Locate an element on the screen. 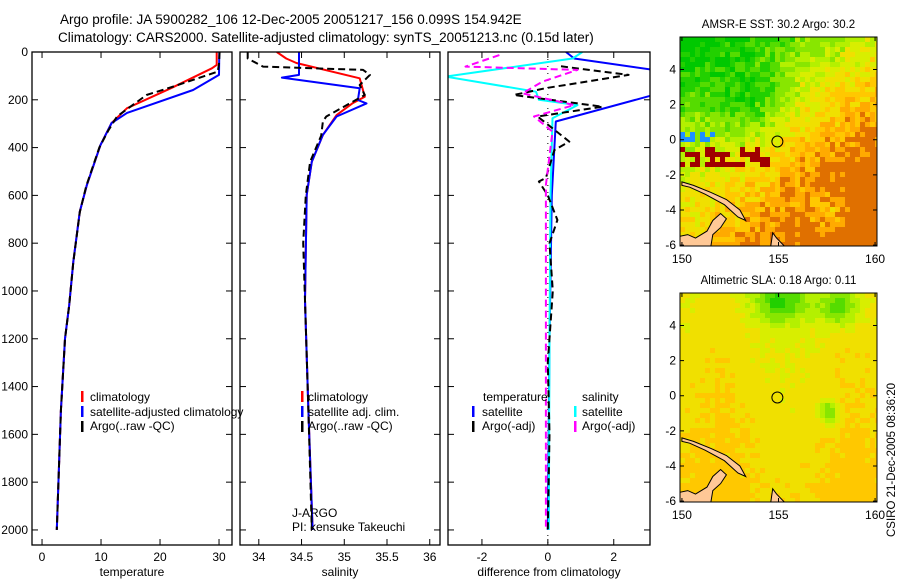  x-tick-label: 2 is located at coordinates (613, 557).